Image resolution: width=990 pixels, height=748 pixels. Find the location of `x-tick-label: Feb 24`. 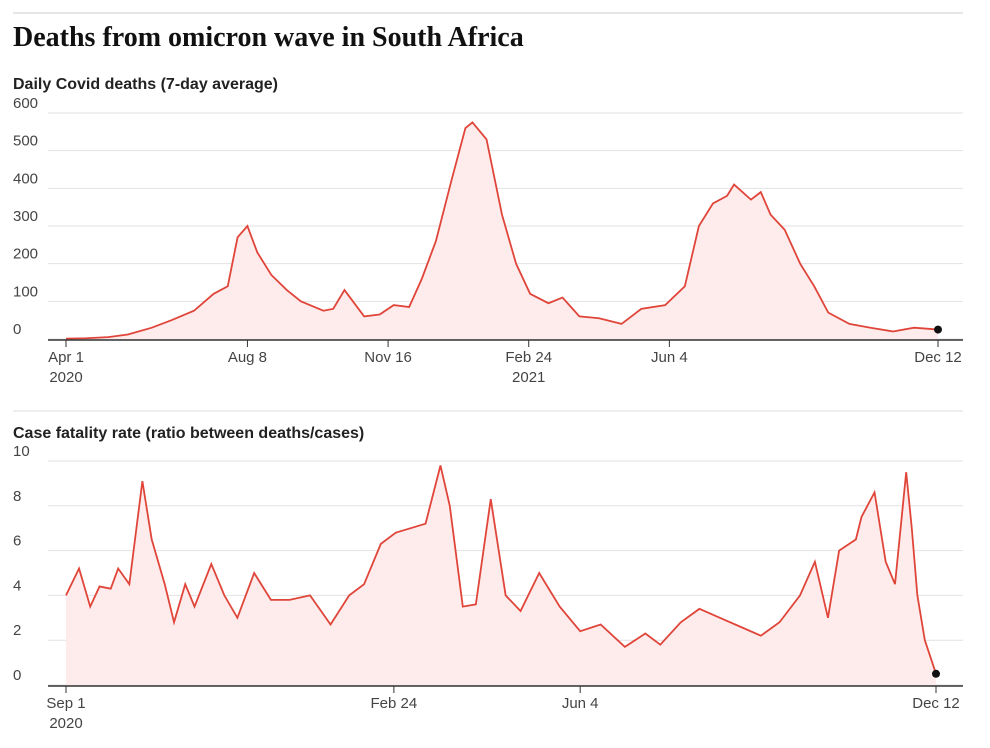

x-tick-label: Feb 24 is located at coordinates (394, 703).